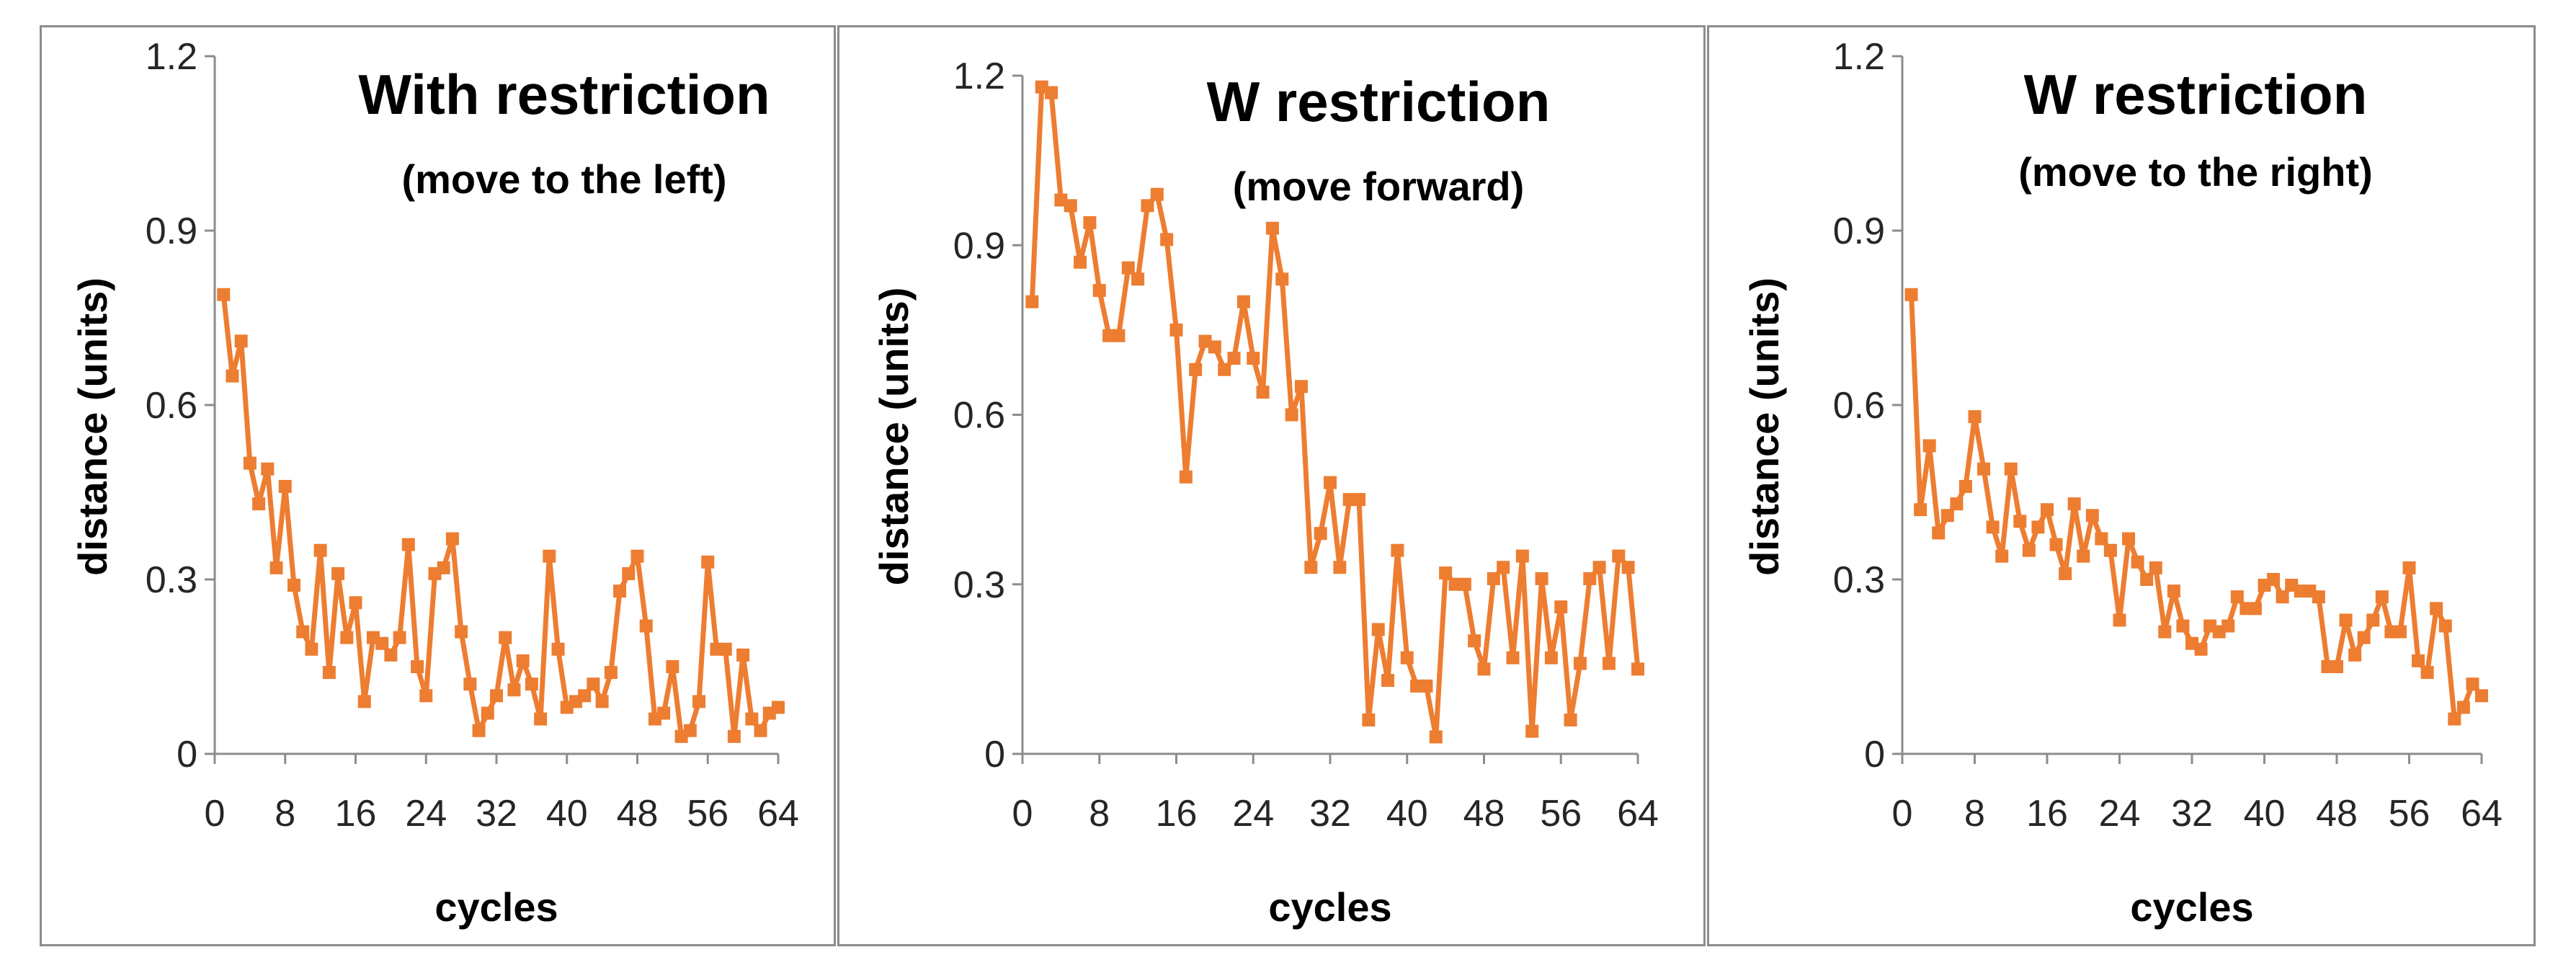 This screenshot has height=978, width=2576. Describe the element at coordinates (215, 814) in the screenshot. I see `x-tick-label: 0` at that location.